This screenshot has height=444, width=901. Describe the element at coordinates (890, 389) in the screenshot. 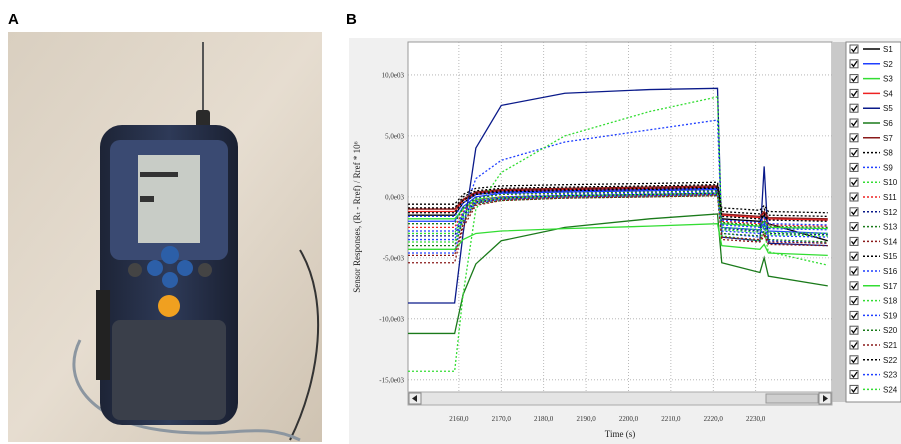

I see `legend-label: S24` at that location.